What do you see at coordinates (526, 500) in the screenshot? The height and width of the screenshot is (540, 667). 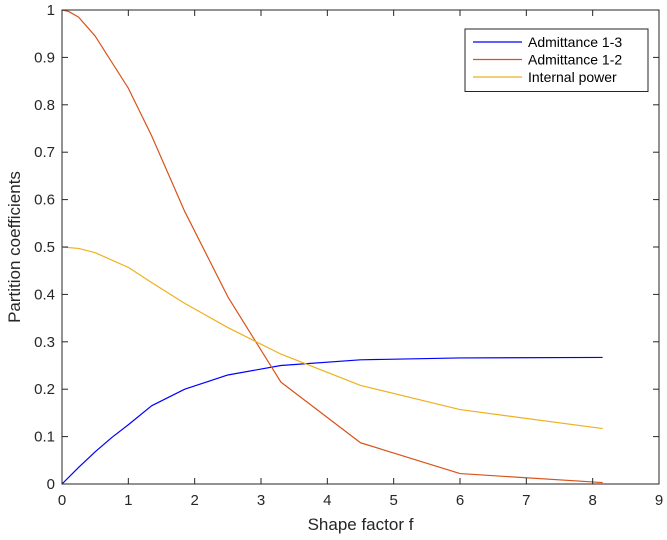 I see `x-tick-label: 7` at bounding box center [526, 500].